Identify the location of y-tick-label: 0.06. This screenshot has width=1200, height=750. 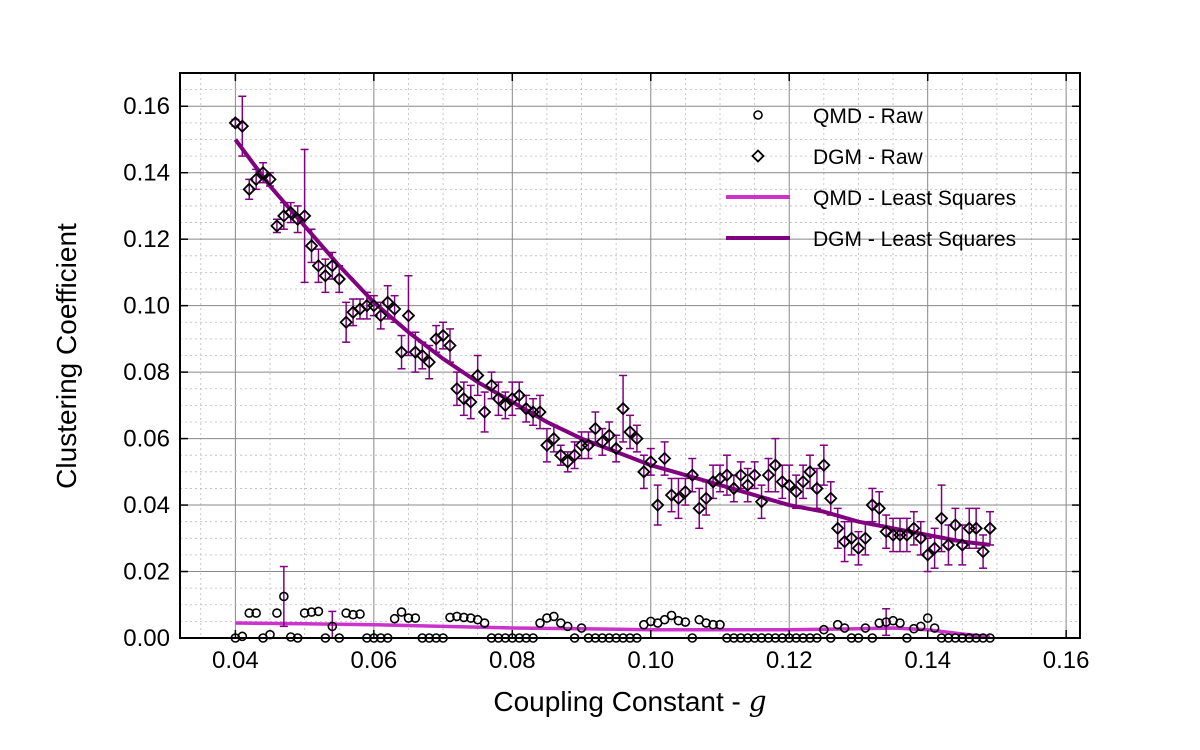
(146, 439).